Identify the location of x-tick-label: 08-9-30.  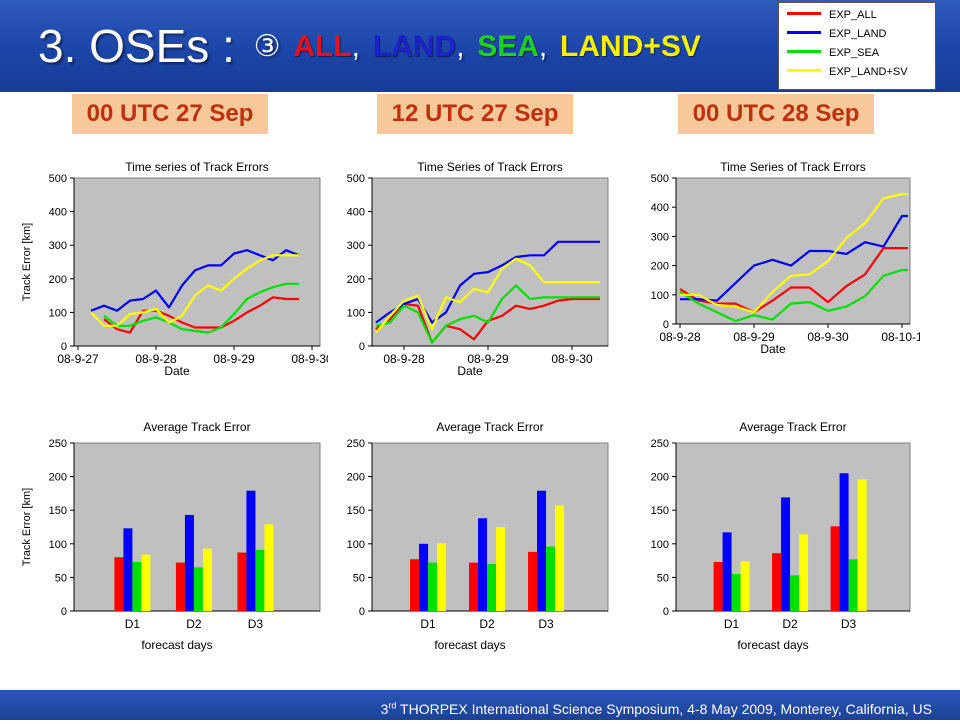
(309, 359).